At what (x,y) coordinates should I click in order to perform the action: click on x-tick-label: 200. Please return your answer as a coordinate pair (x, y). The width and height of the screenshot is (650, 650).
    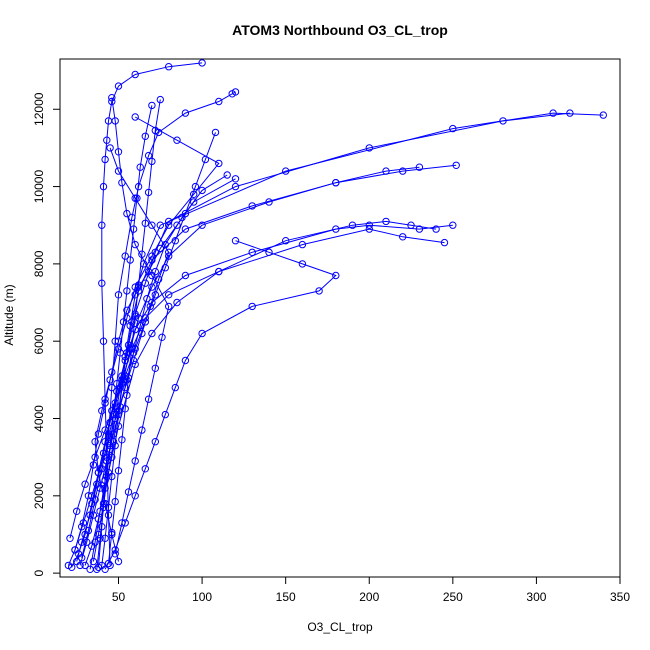
    Looking at the image, I should click on (369, 597).